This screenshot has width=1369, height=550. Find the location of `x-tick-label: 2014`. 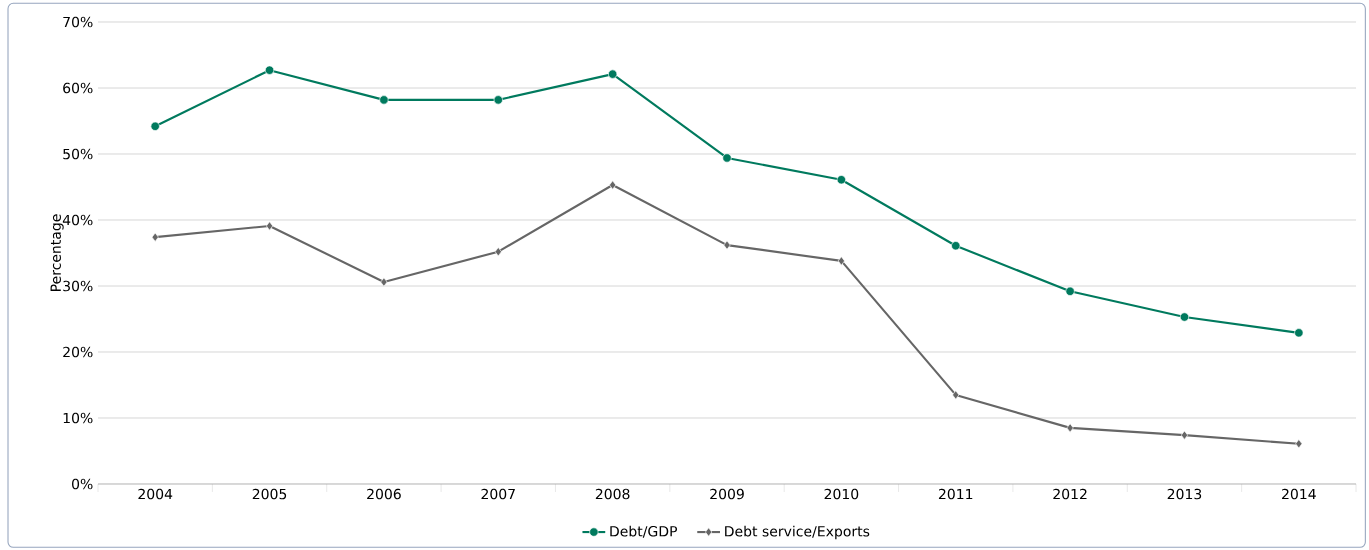

x-tick-label: 2014 is located at coordinates (1299, 494).